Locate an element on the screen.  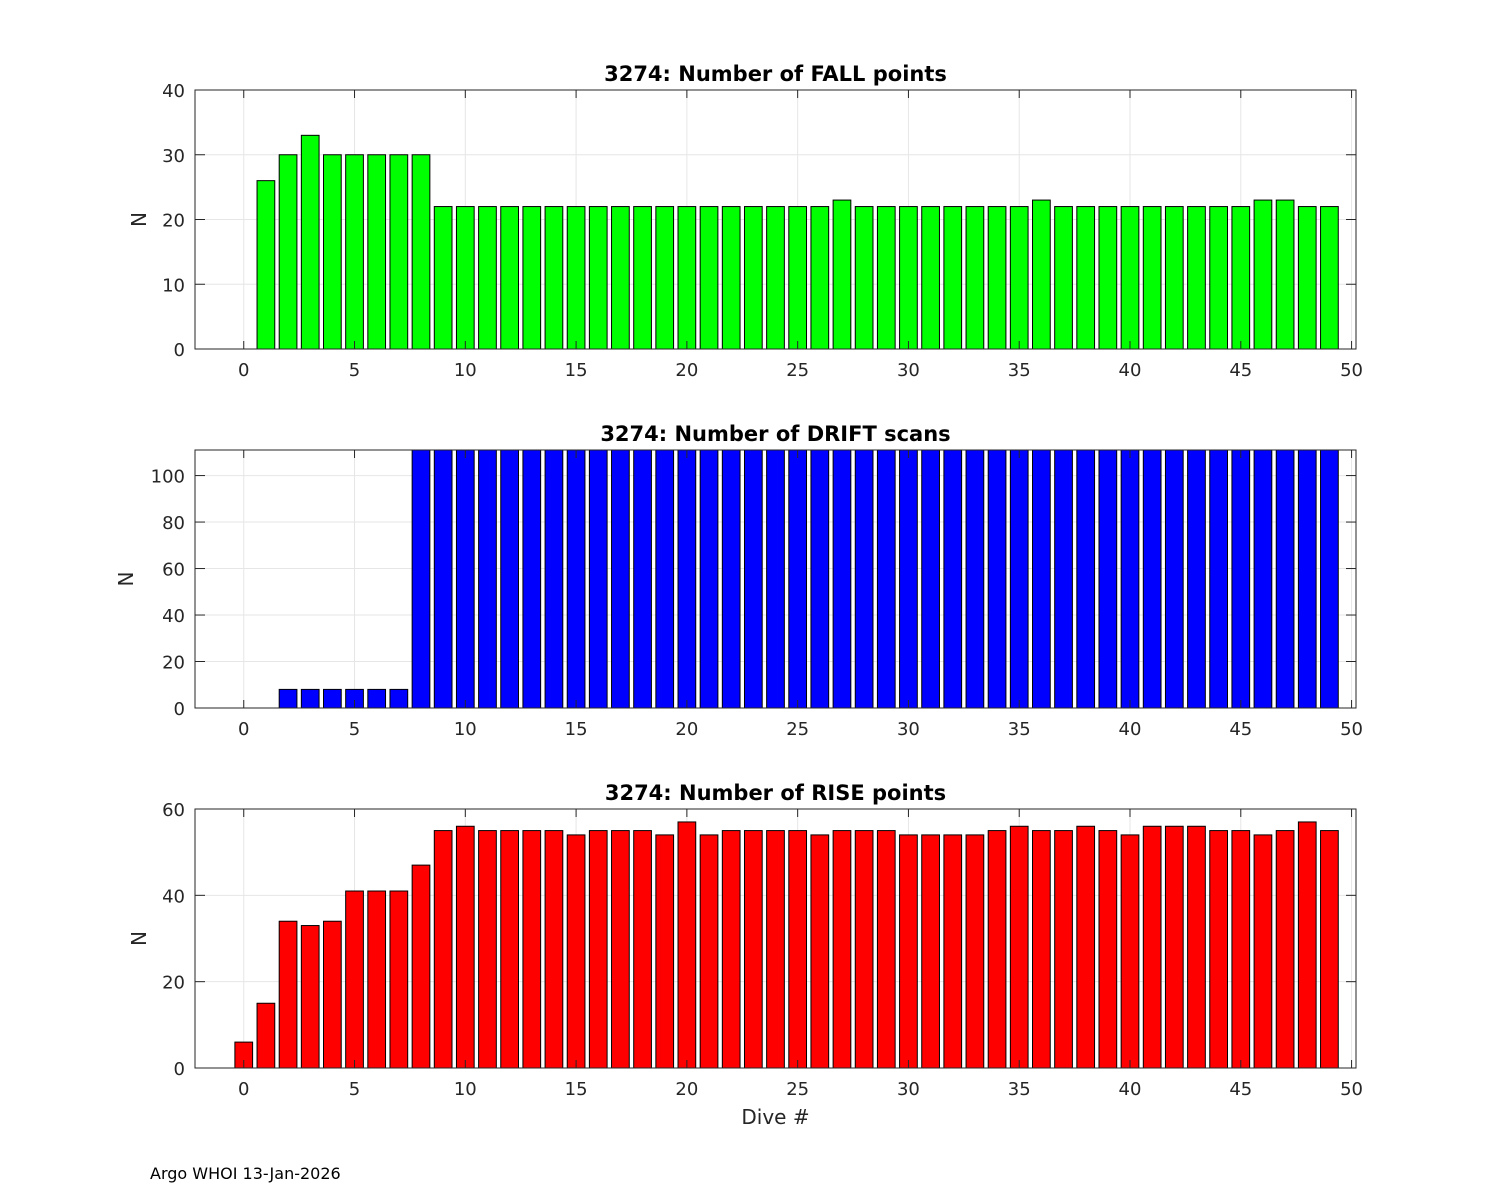
x-axis-label: Dive # is located at coordinates (775, 1117).